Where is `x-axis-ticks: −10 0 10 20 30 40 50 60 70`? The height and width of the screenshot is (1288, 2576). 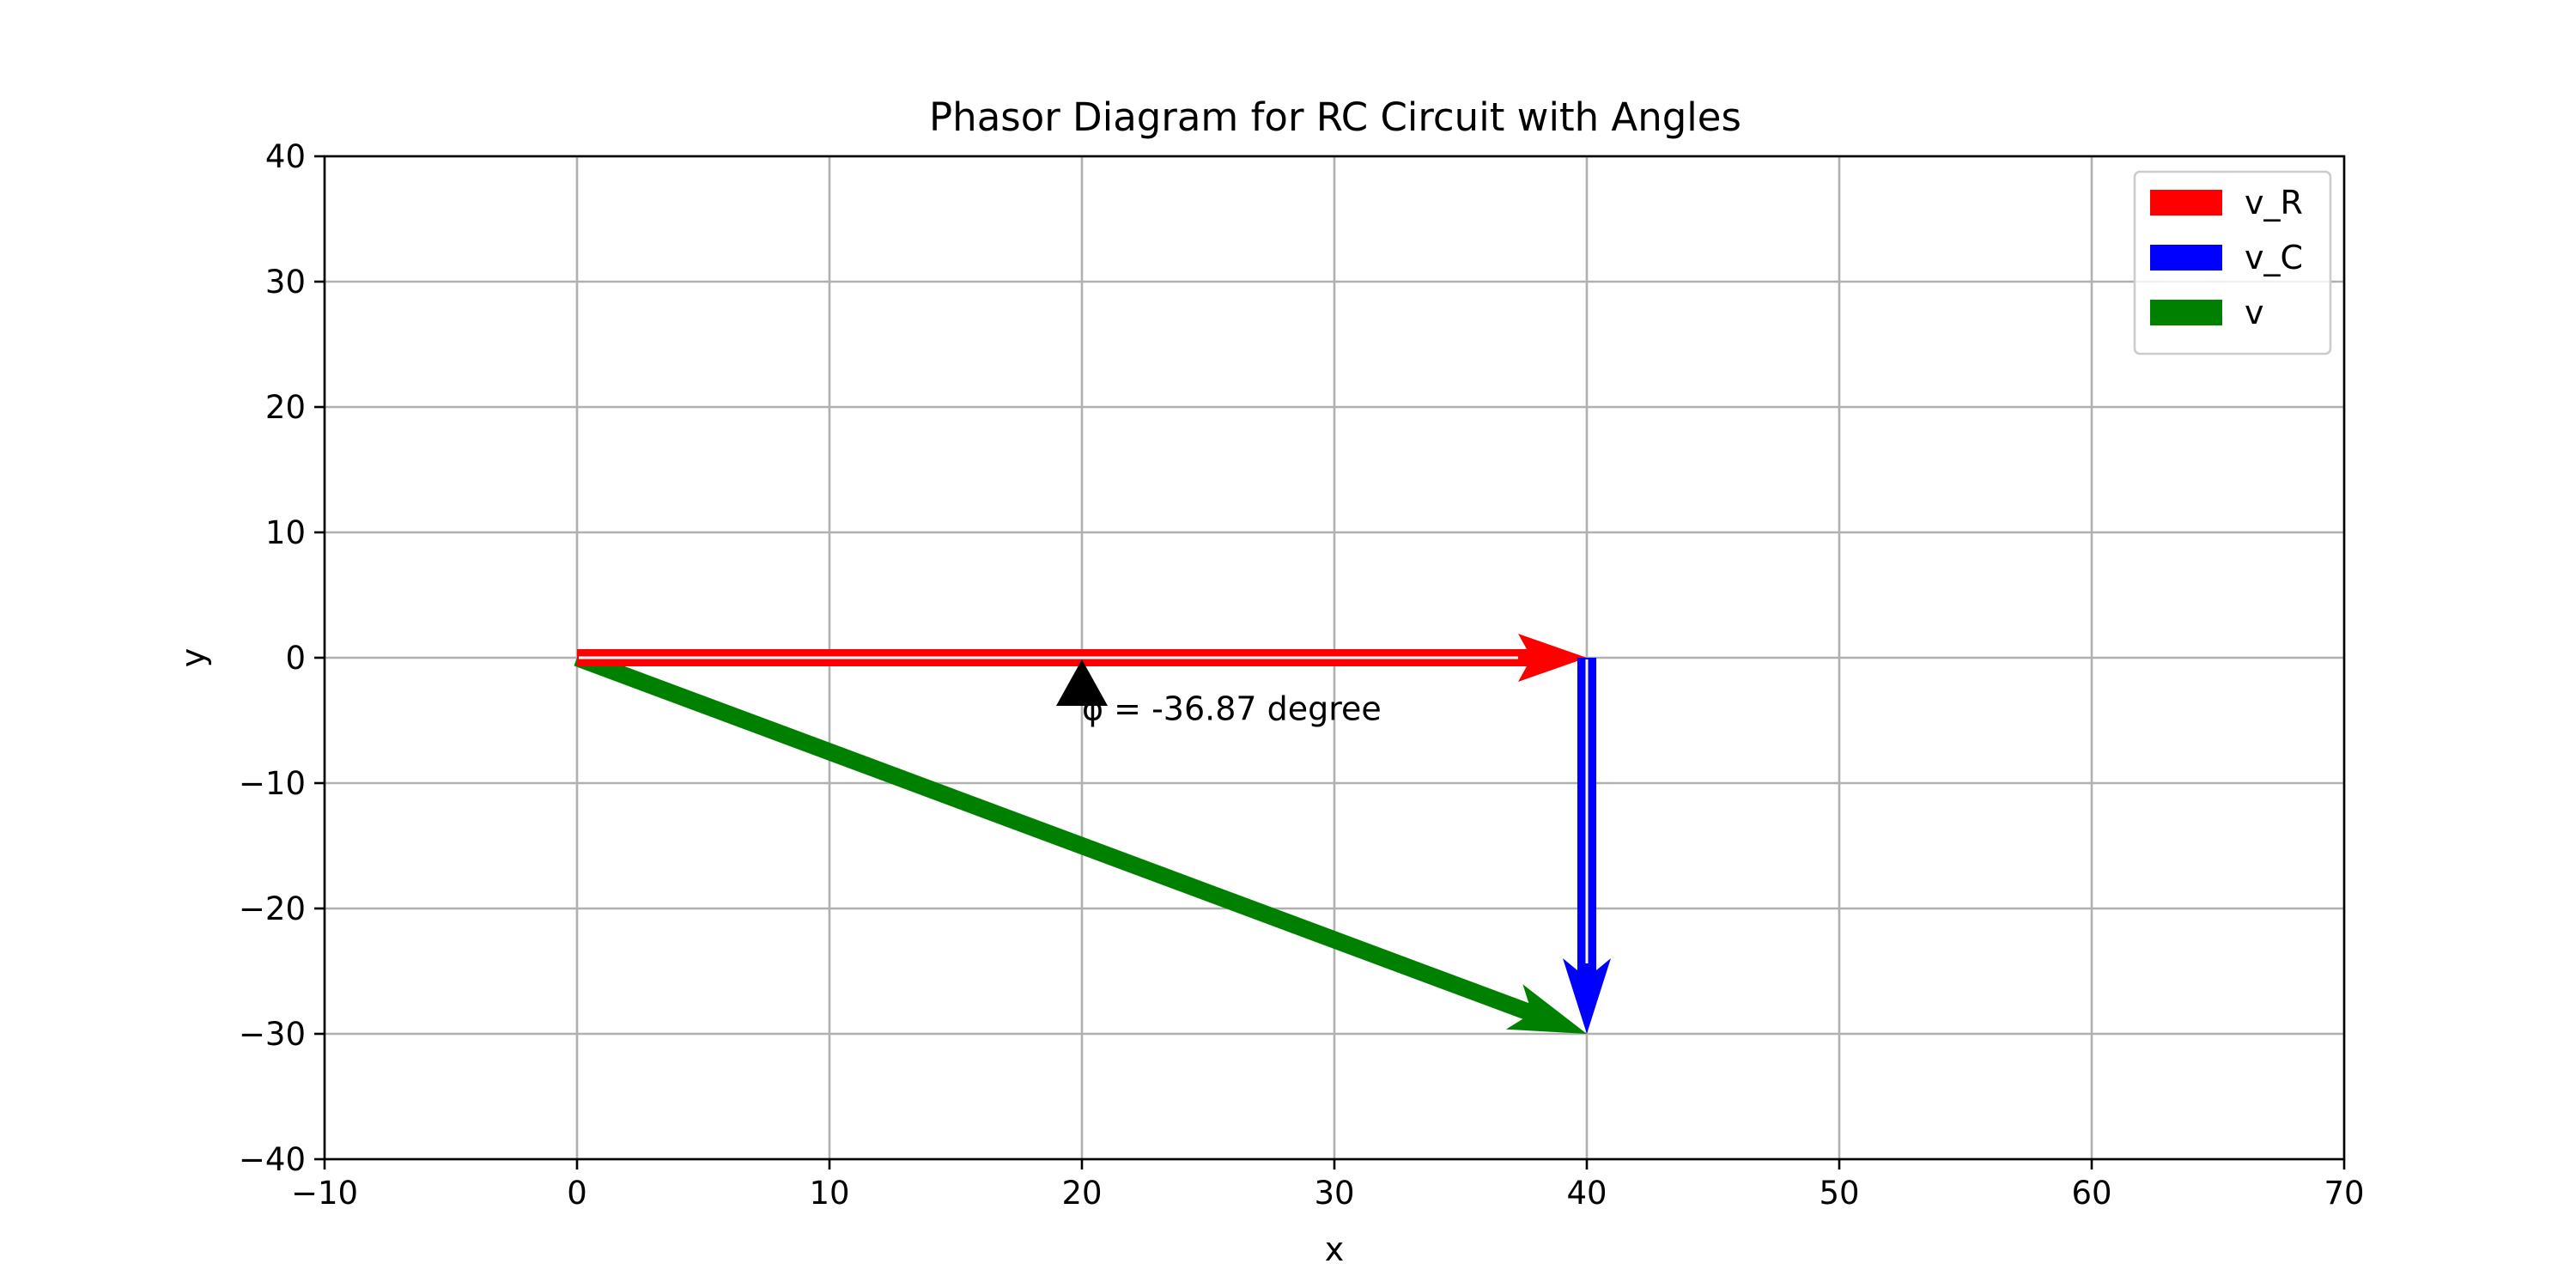
x-axis-ticks: −10 0 10 20 30 40 50 60 70 is located at coordinates (1328, 1185).